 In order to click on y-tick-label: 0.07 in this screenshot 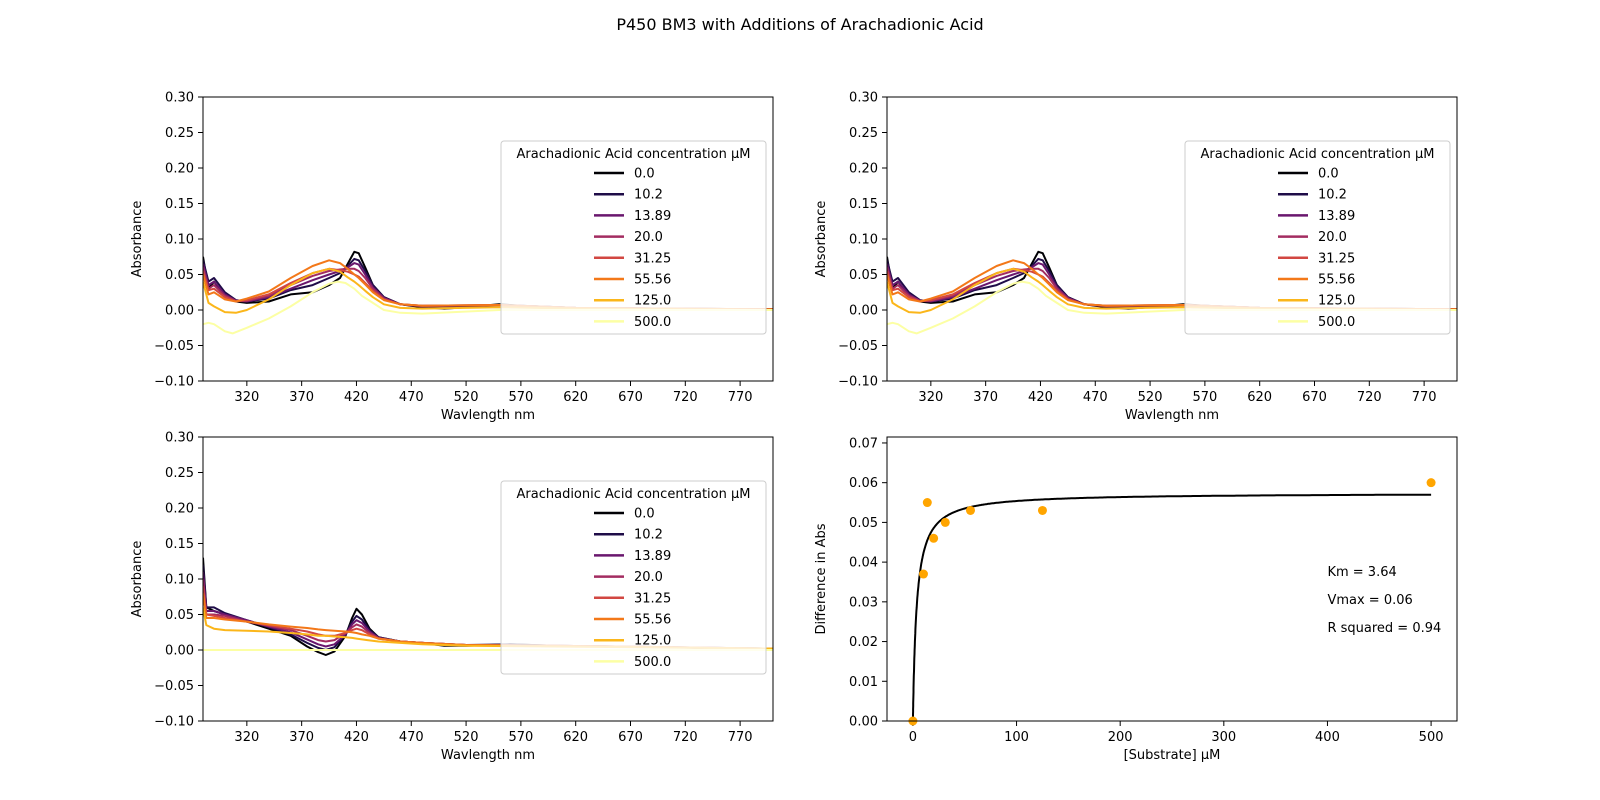, I will do `click(863, 443)`.